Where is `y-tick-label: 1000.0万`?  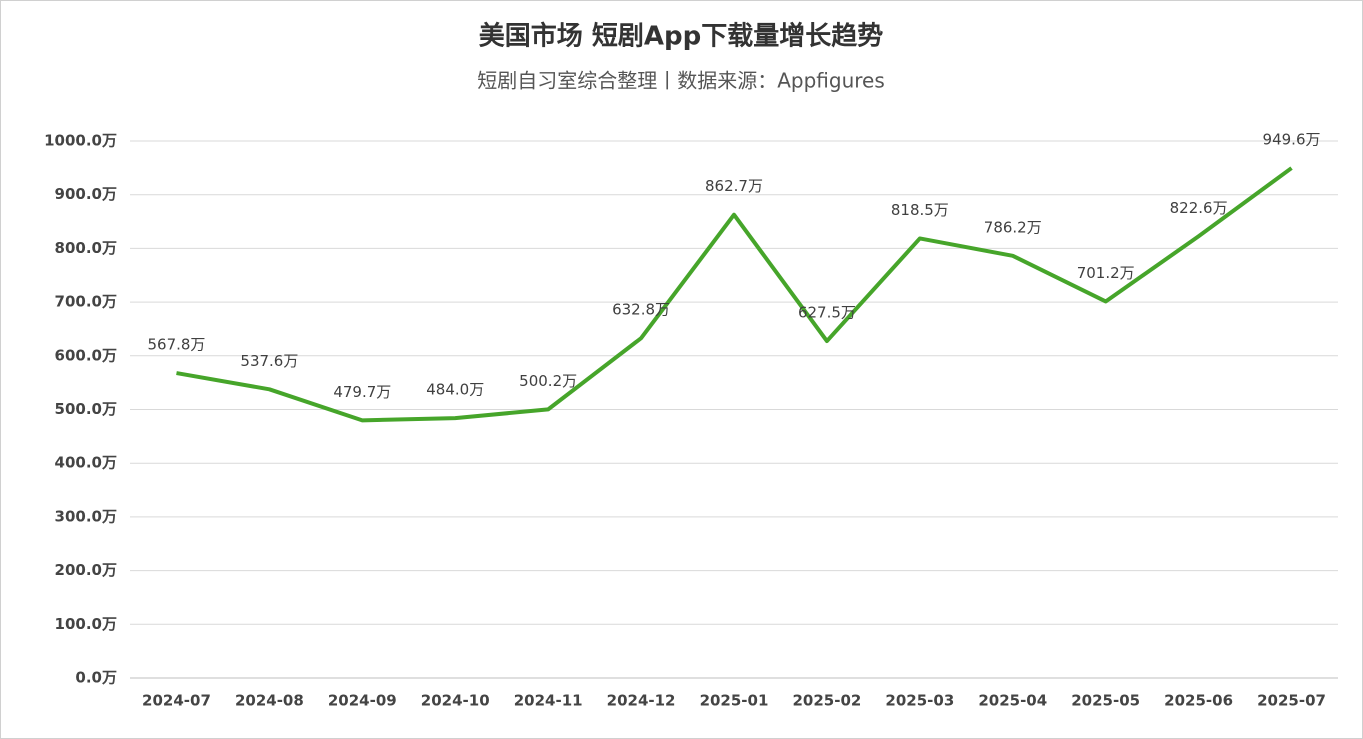 y-tick-label: 1000.0万 is located at coordinates (80, 141).